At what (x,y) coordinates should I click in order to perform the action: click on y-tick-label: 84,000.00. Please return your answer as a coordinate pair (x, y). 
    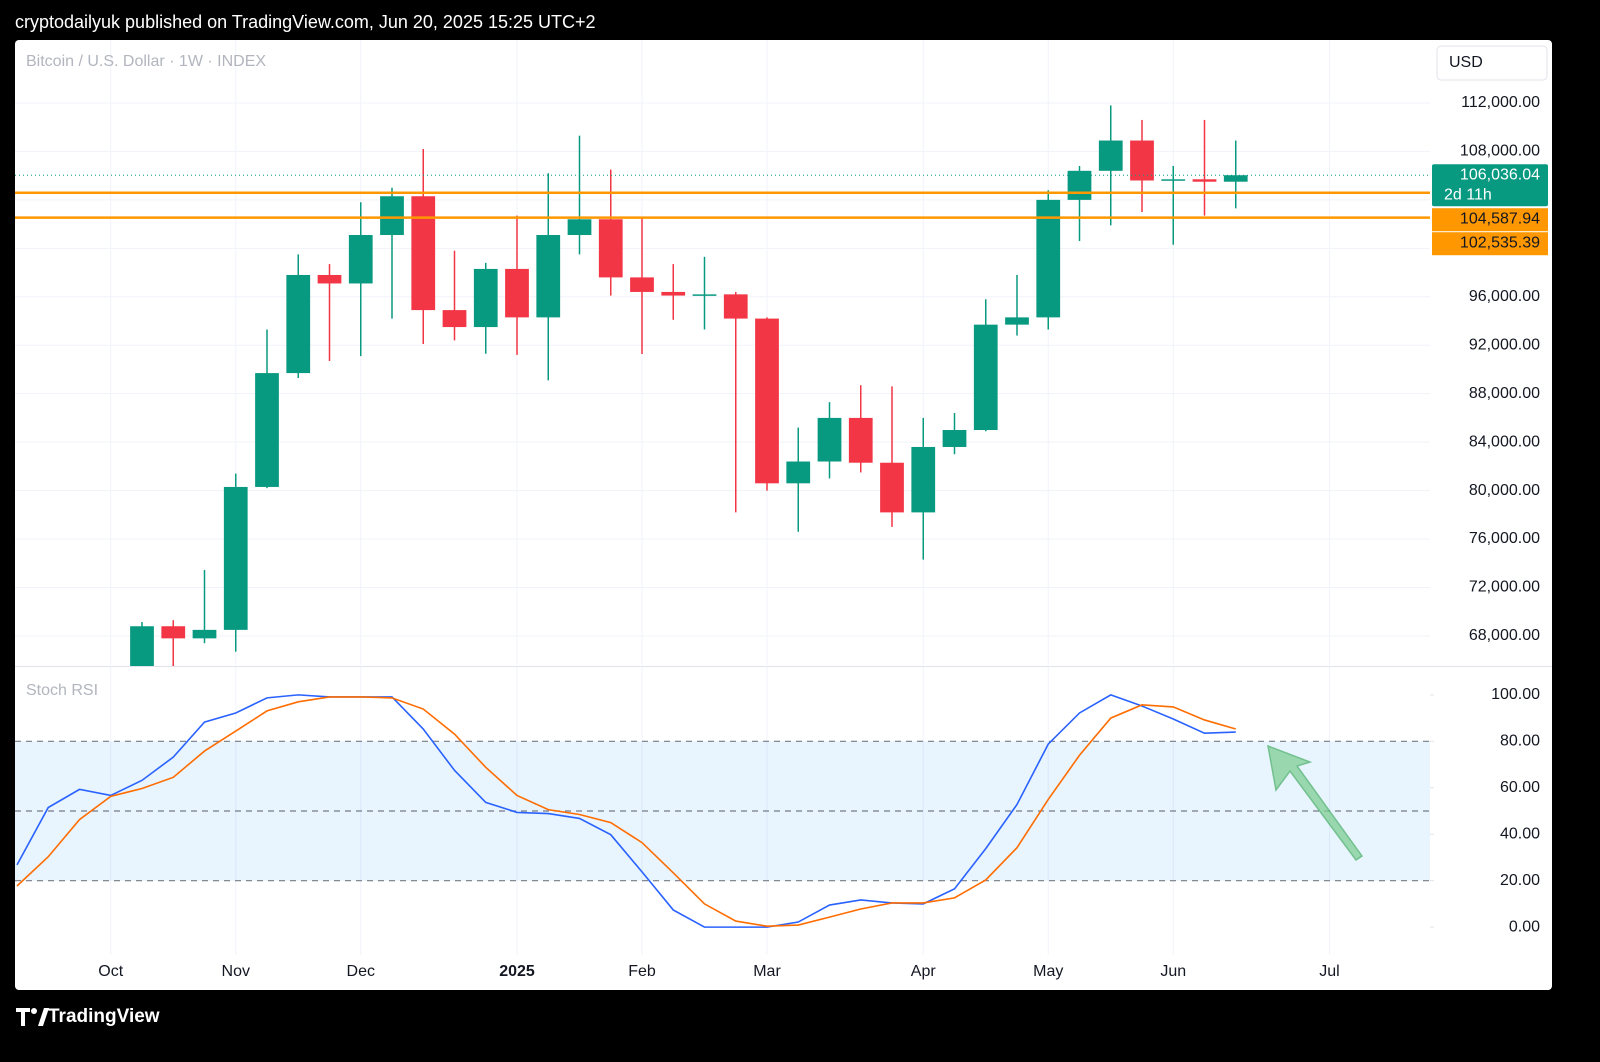
    Looking at the image, I should click on (1504, 441).